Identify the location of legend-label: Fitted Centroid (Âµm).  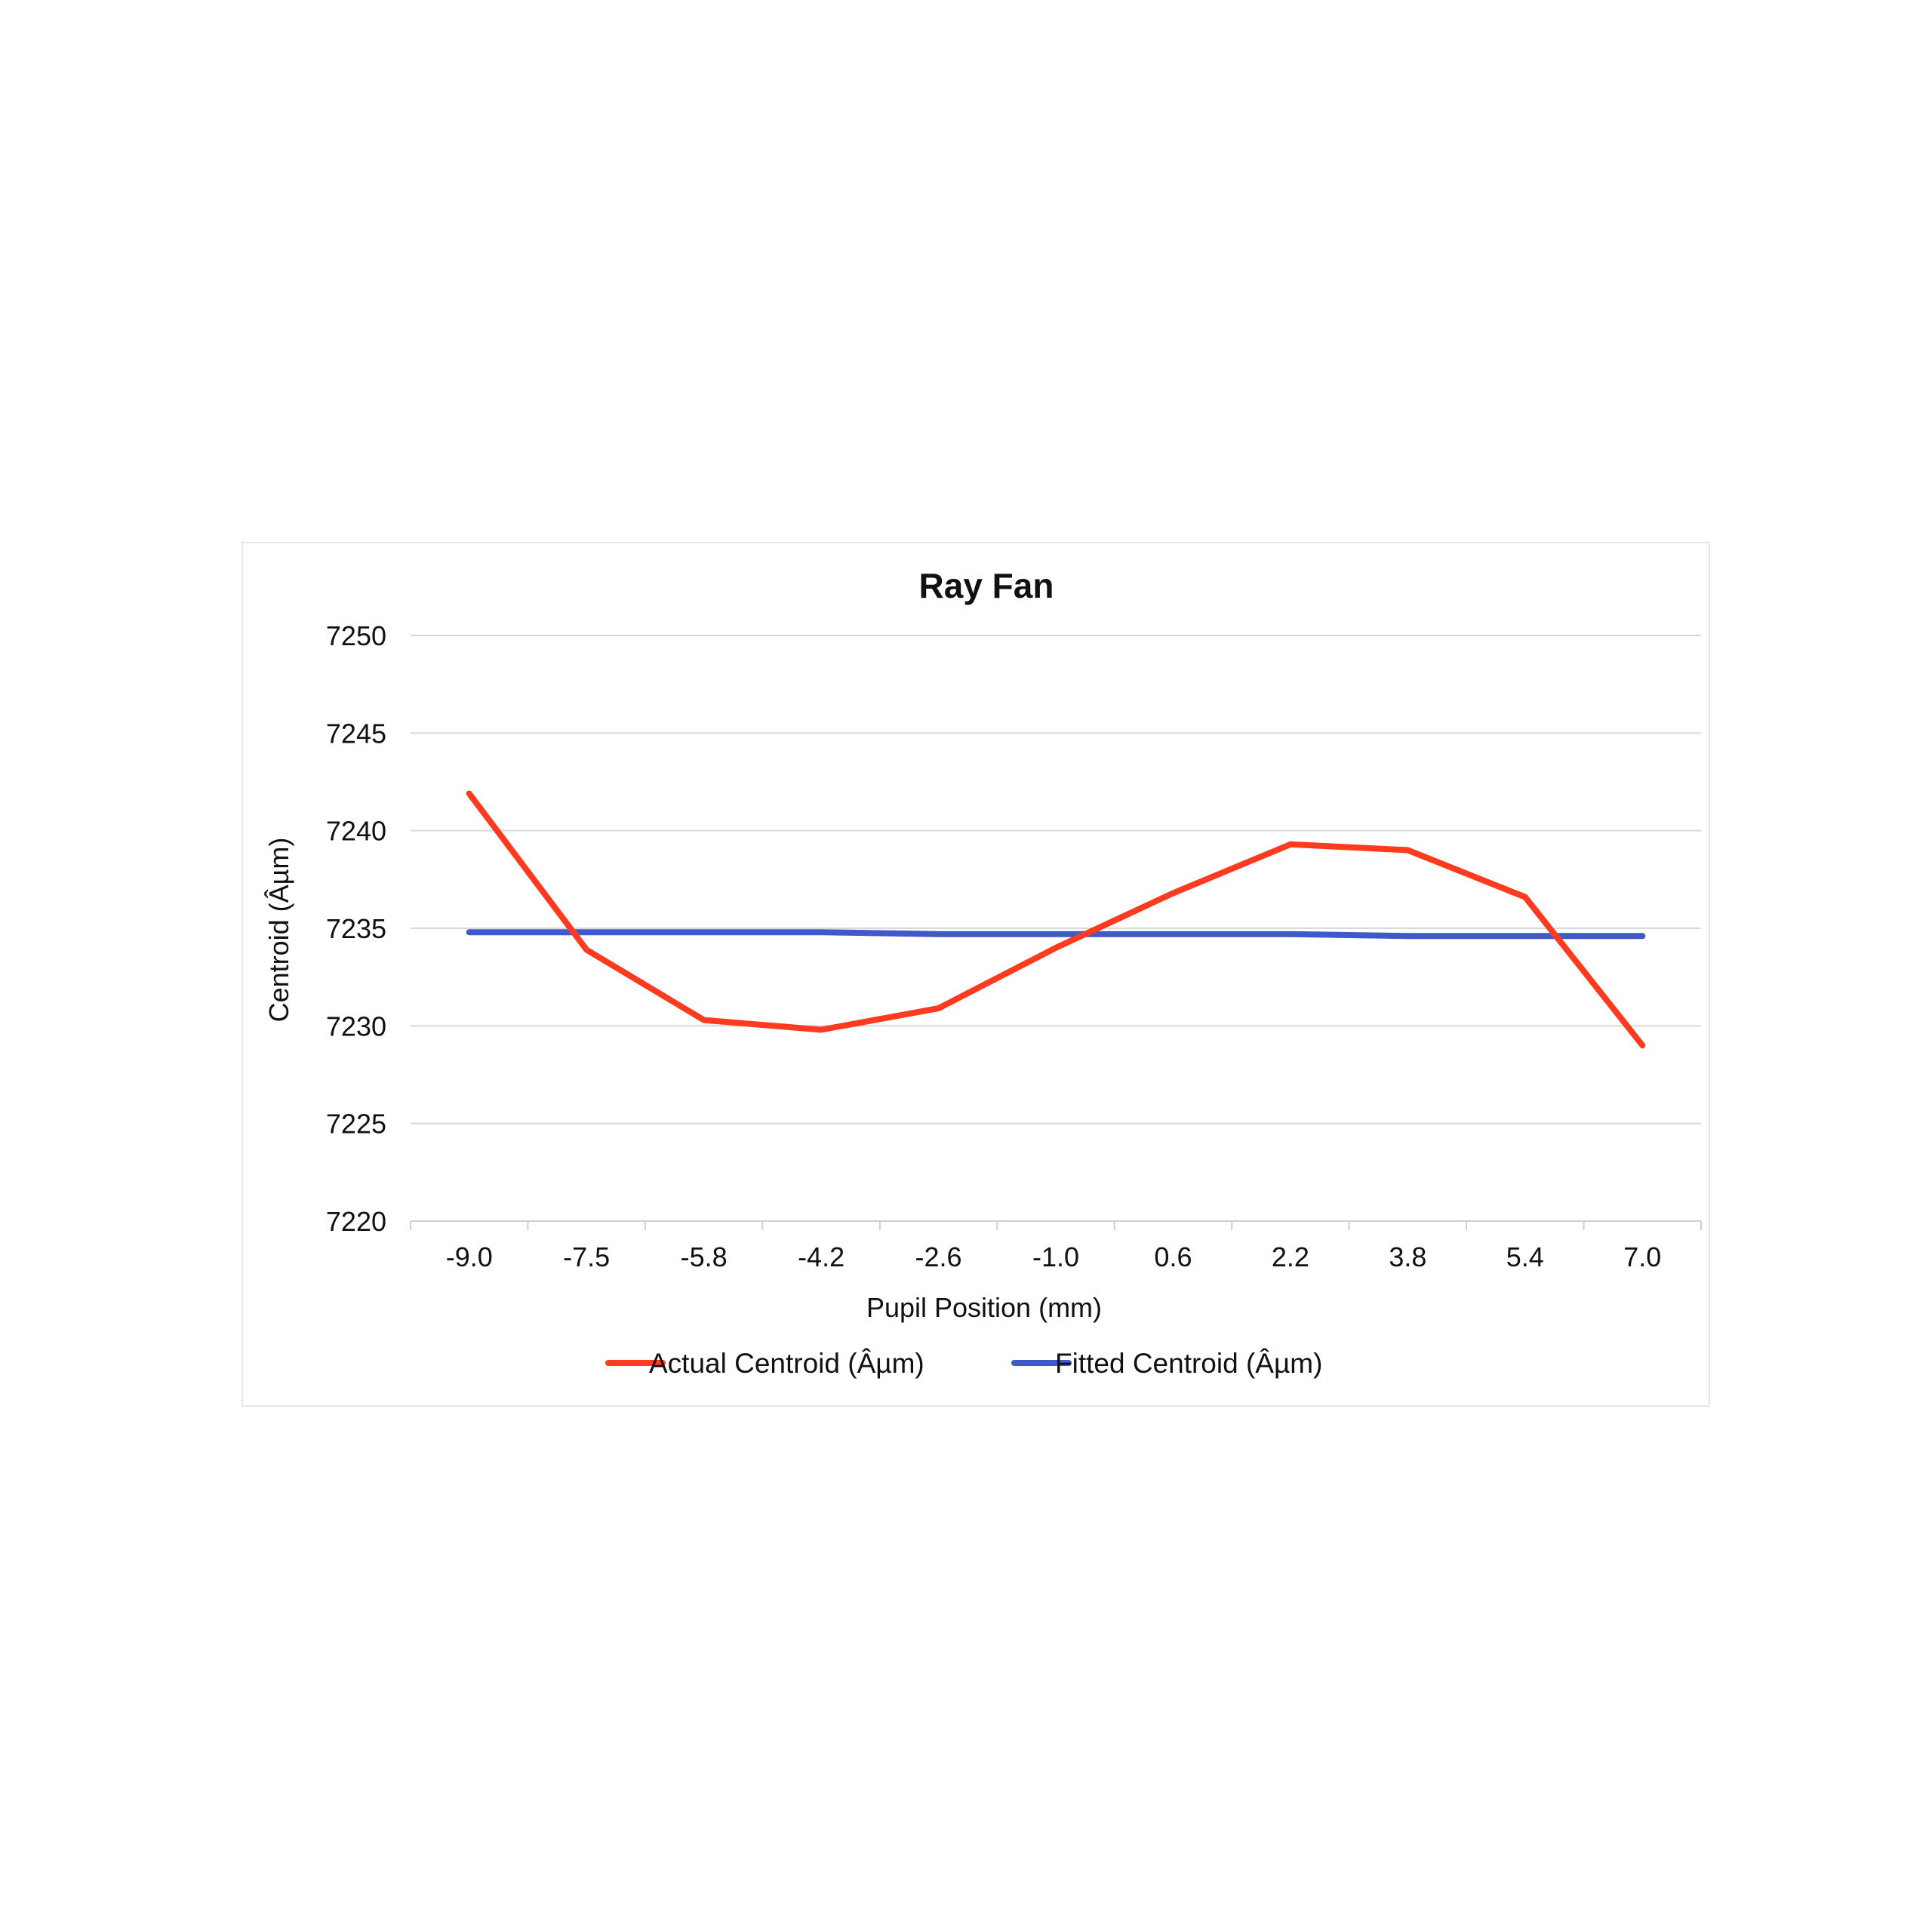
(1188, 1363).